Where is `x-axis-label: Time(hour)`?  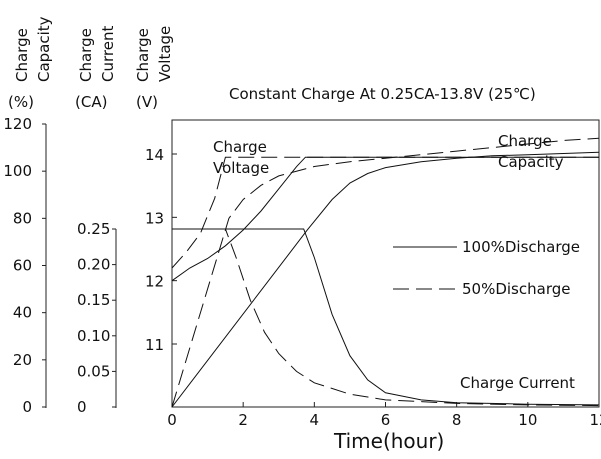
x-axis-label: Time(hour) is located at coordinates (388, 441).